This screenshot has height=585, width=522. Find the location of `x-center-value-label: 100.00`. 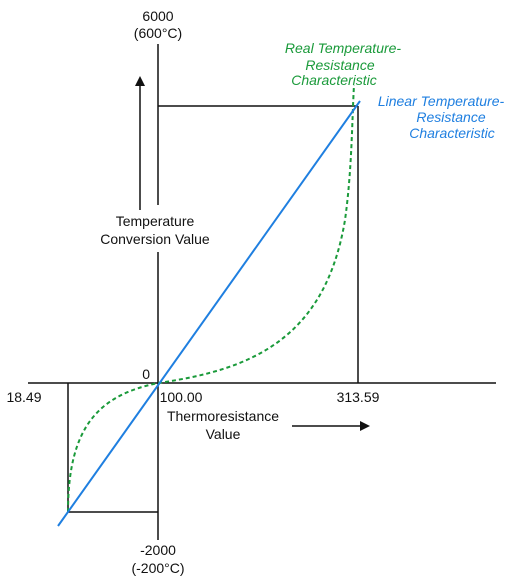

x-center-value-label: 100.00 is located at coordinates (181, 397).